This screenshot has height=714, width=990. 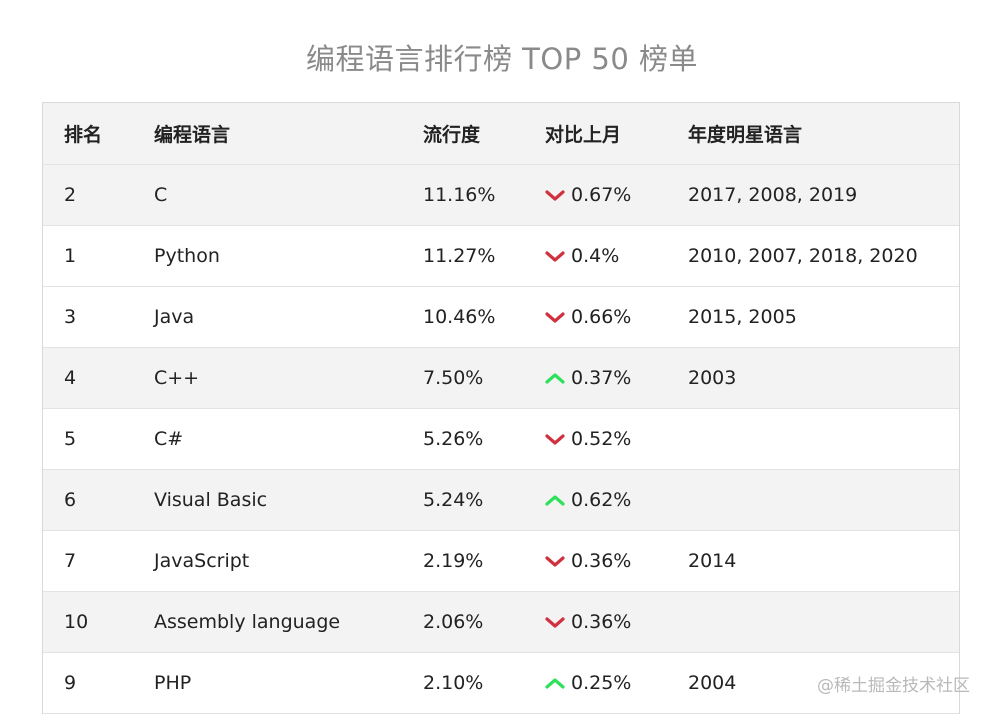 What do you see at coordinates (70, 500) in the screenshot?
I see `rank-cell: 6` at bounding box center [70, 500].